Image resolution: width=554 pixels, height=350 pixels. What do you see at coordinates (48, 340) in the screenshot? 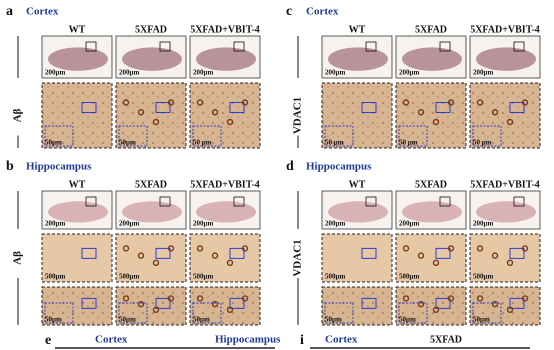
I see `panel-letter: e` at bounding box center [48, 340].